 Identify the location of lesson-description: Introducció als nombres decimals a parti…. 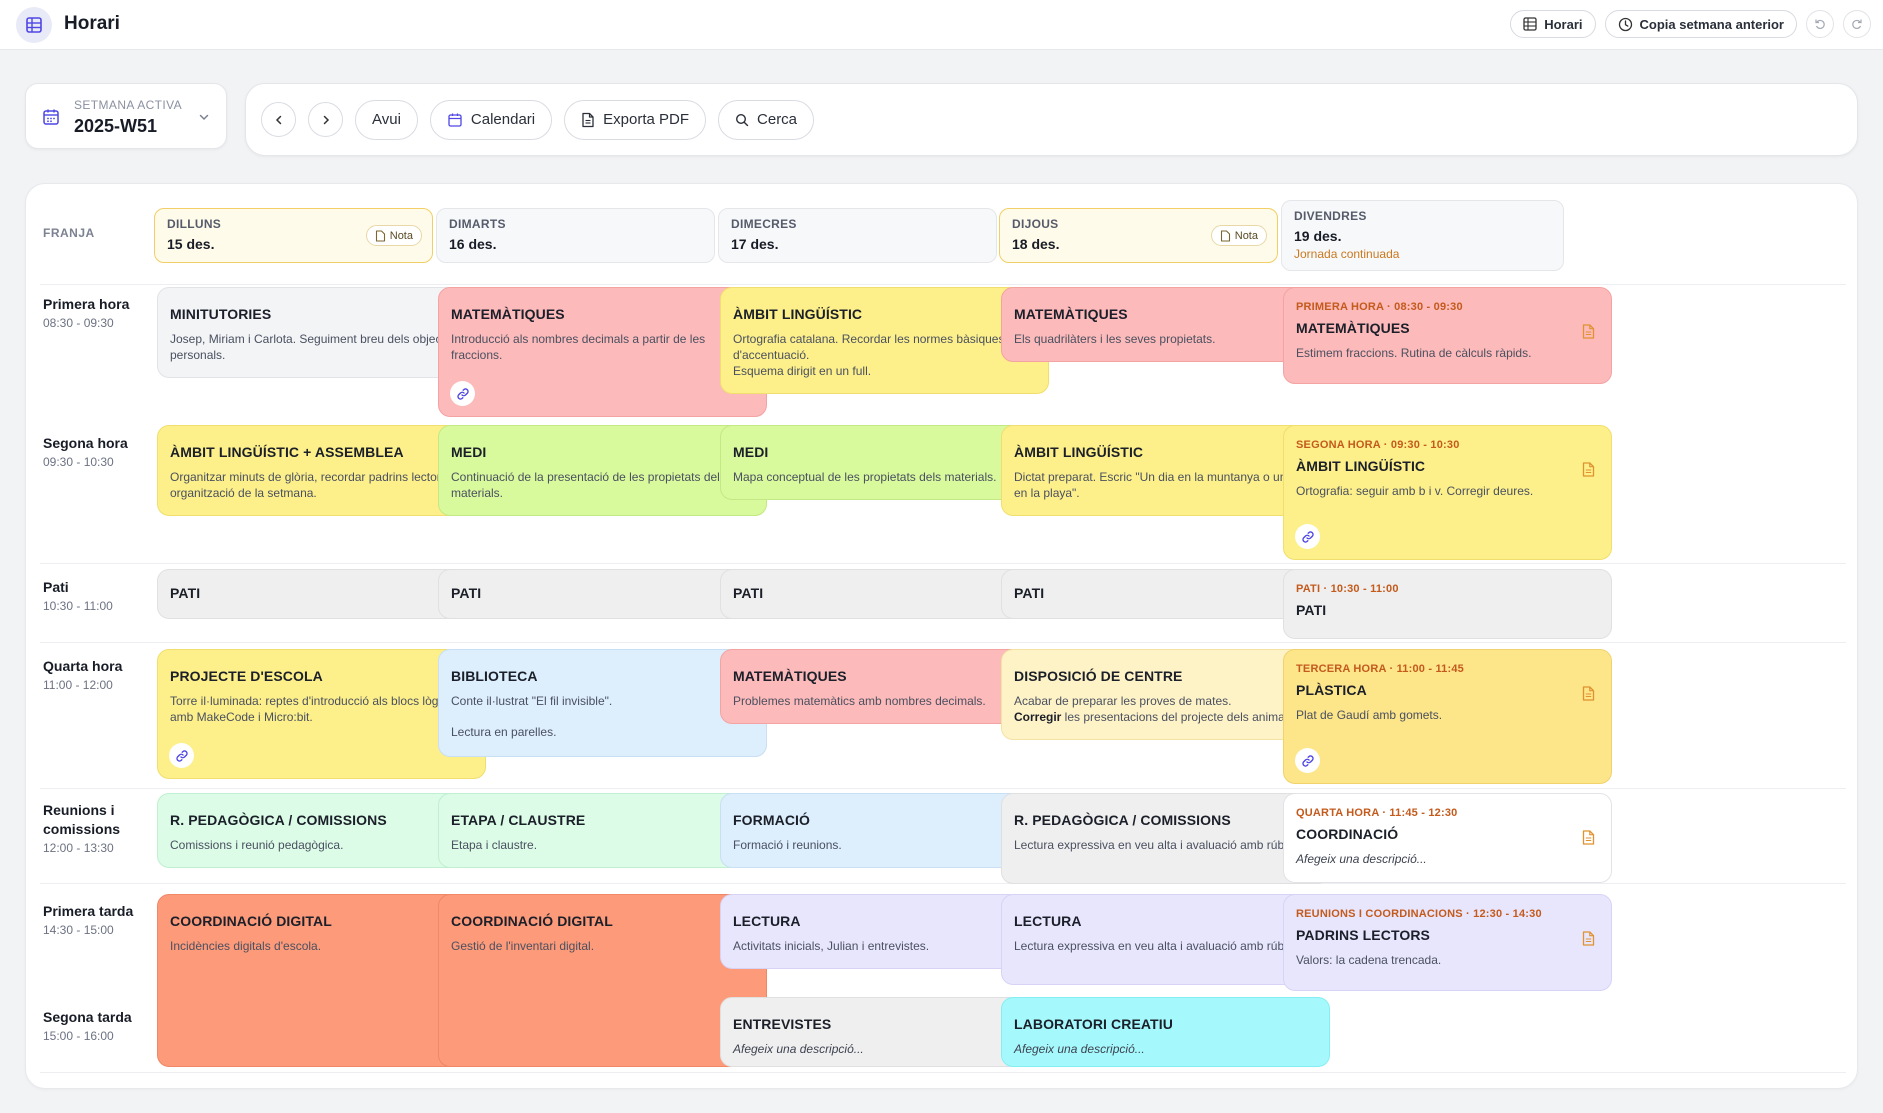
(578, 347).